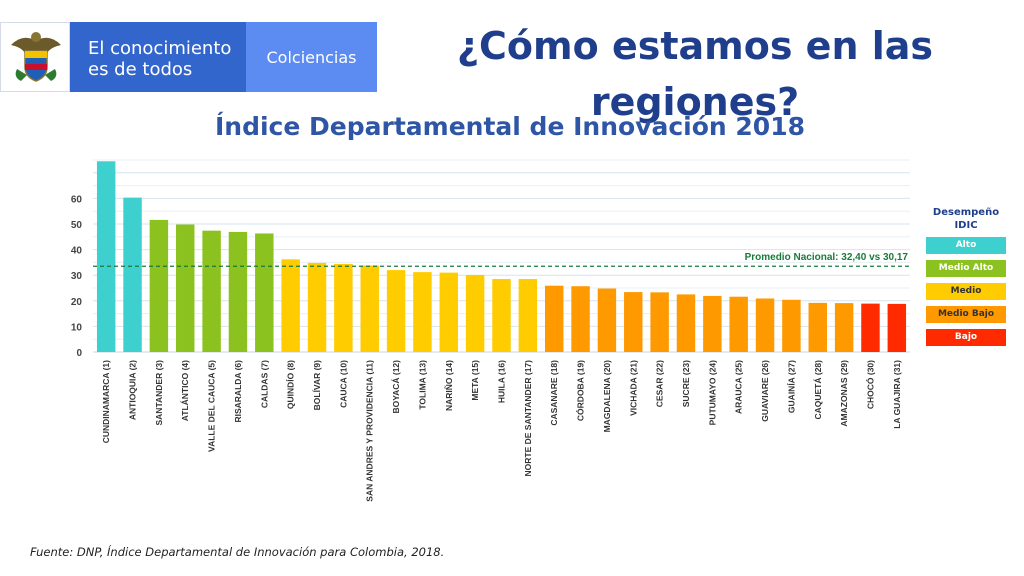  I want to click on category-label: META (15), so click(475, 380).